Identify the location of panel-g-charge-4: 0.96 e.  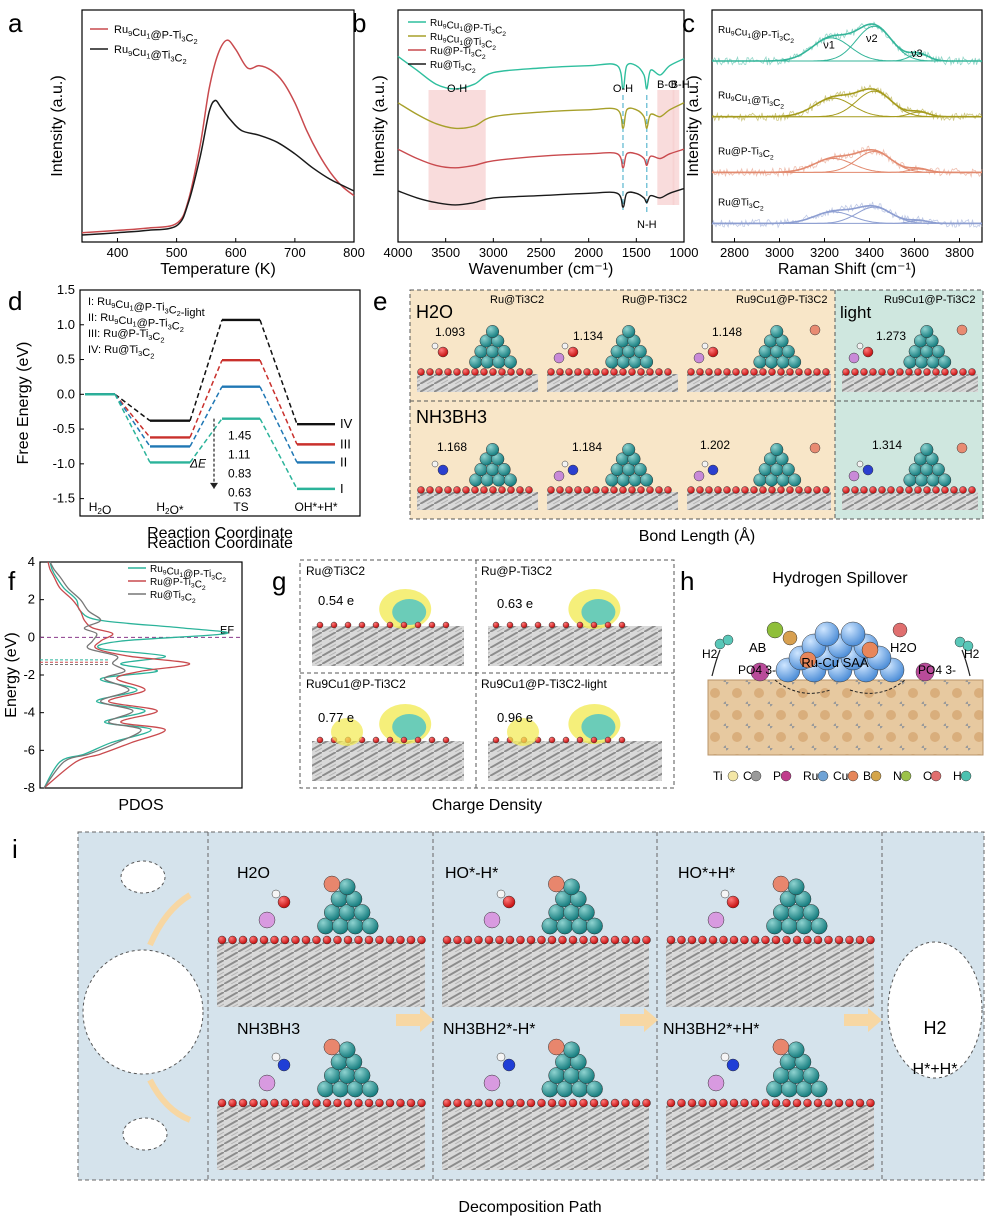
(515, 717).